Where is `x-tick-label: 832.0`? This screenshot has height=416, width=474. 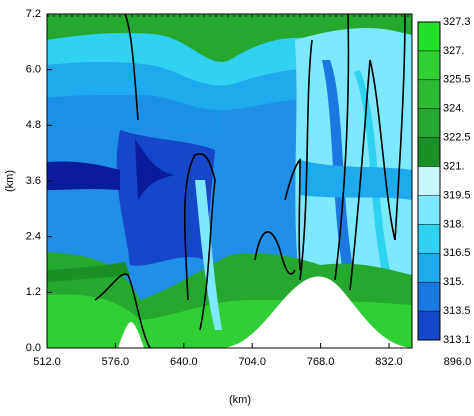
x-tick-label: 832.0 is located at coordinates (389, 362).